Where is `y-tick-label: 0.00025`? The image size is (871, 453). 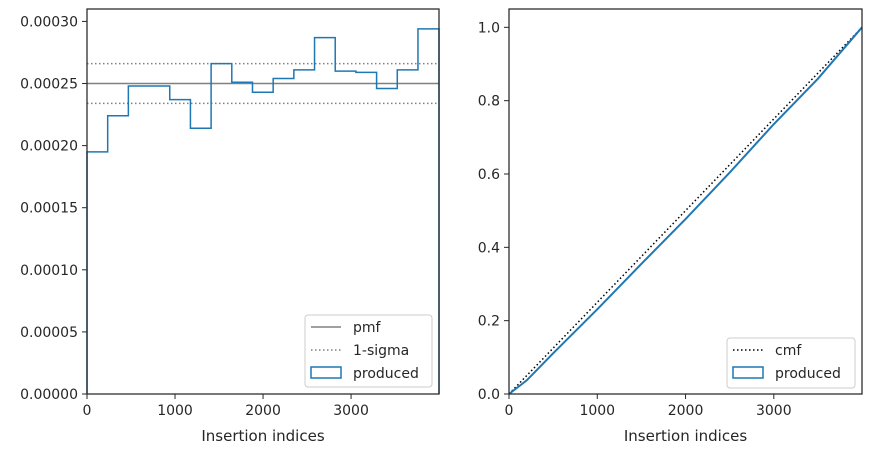 y-tick-label: 0.00025 is located at coordinates (49, 85).